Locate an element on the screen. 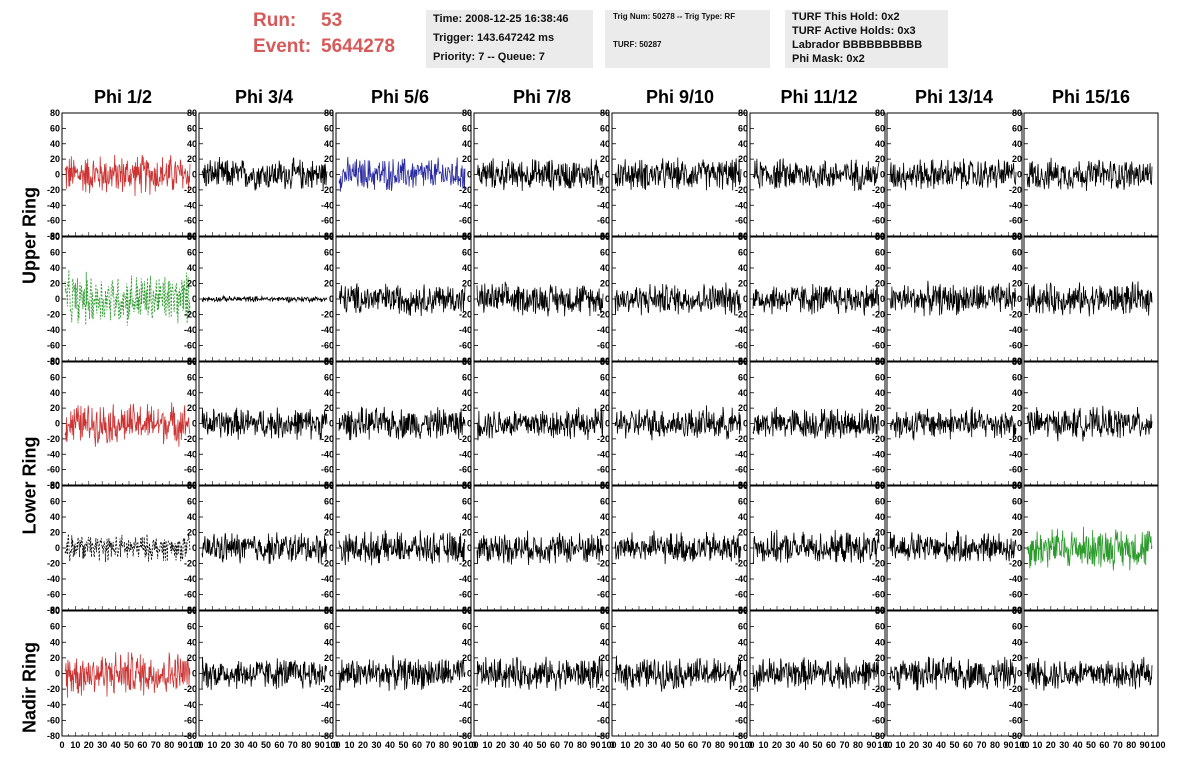  x-tick-label: 50 is located at coordinates (541, 745).